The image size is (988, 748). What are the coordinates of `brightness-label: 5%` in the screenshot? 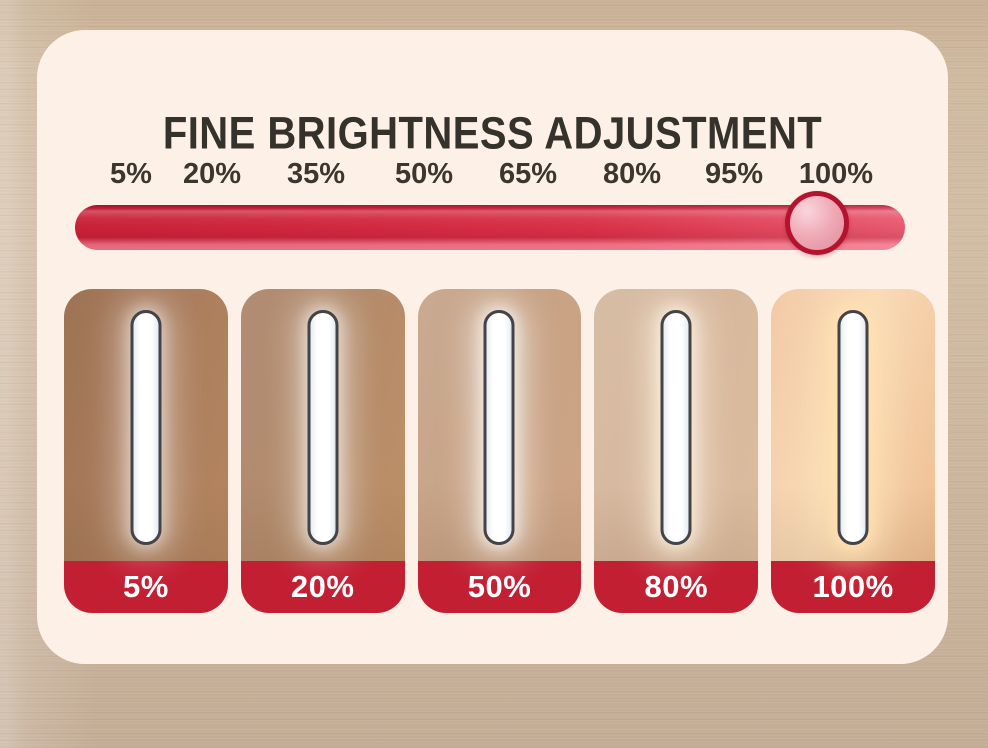 It's located at (146, 587).